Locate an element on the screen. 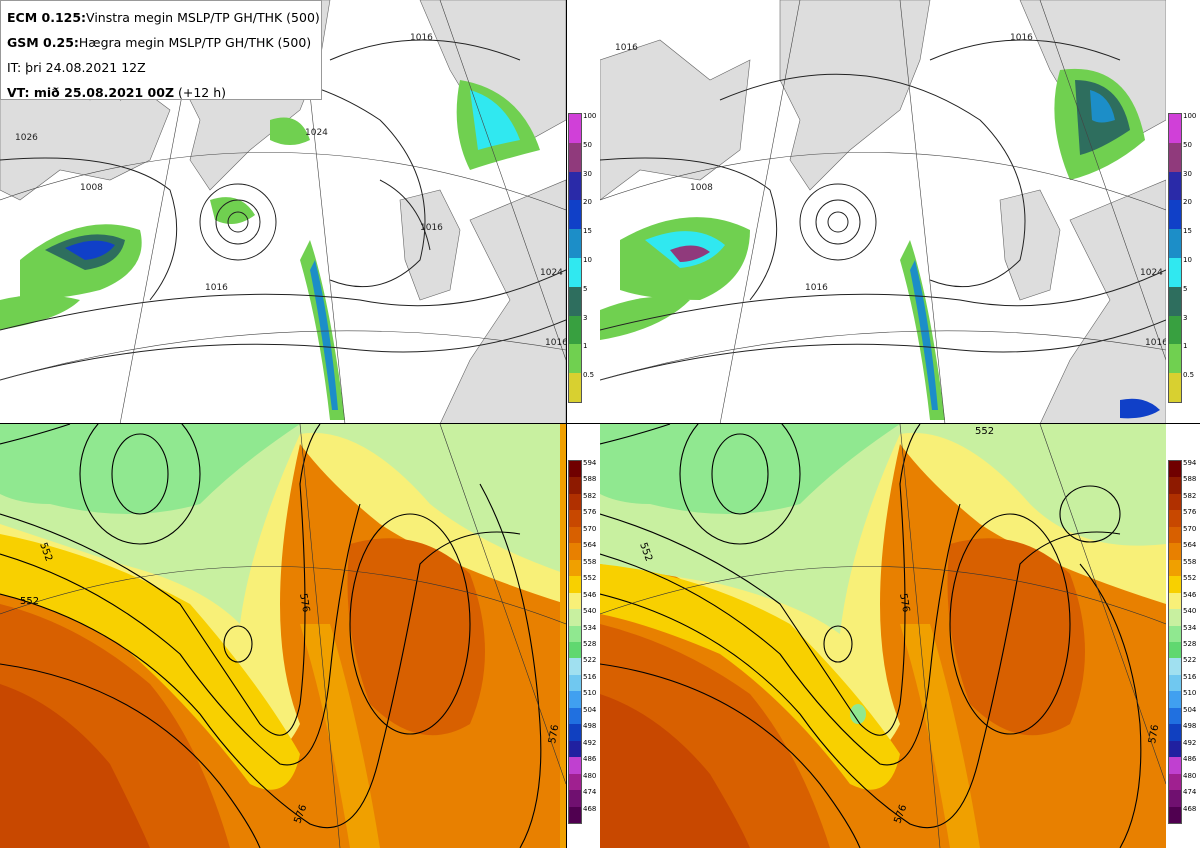 The image size is (1200, 848). thickness-colorbar-label: 576 is located at coordinates (590, 512).